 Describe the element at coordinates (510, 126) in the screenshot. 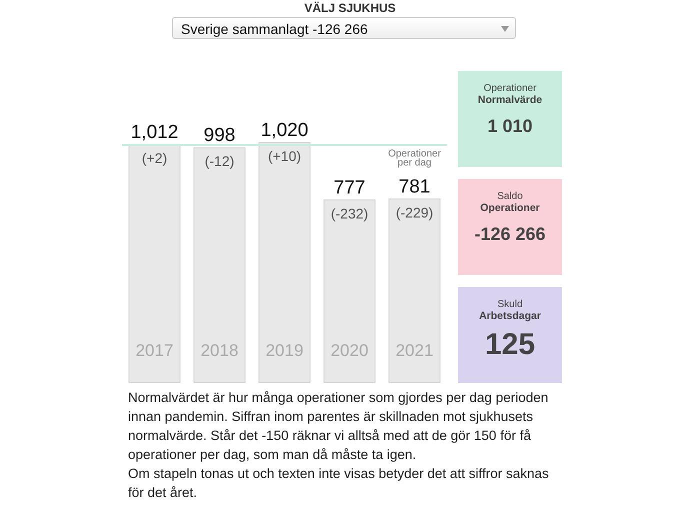

I see `text: 1 010` at that location.